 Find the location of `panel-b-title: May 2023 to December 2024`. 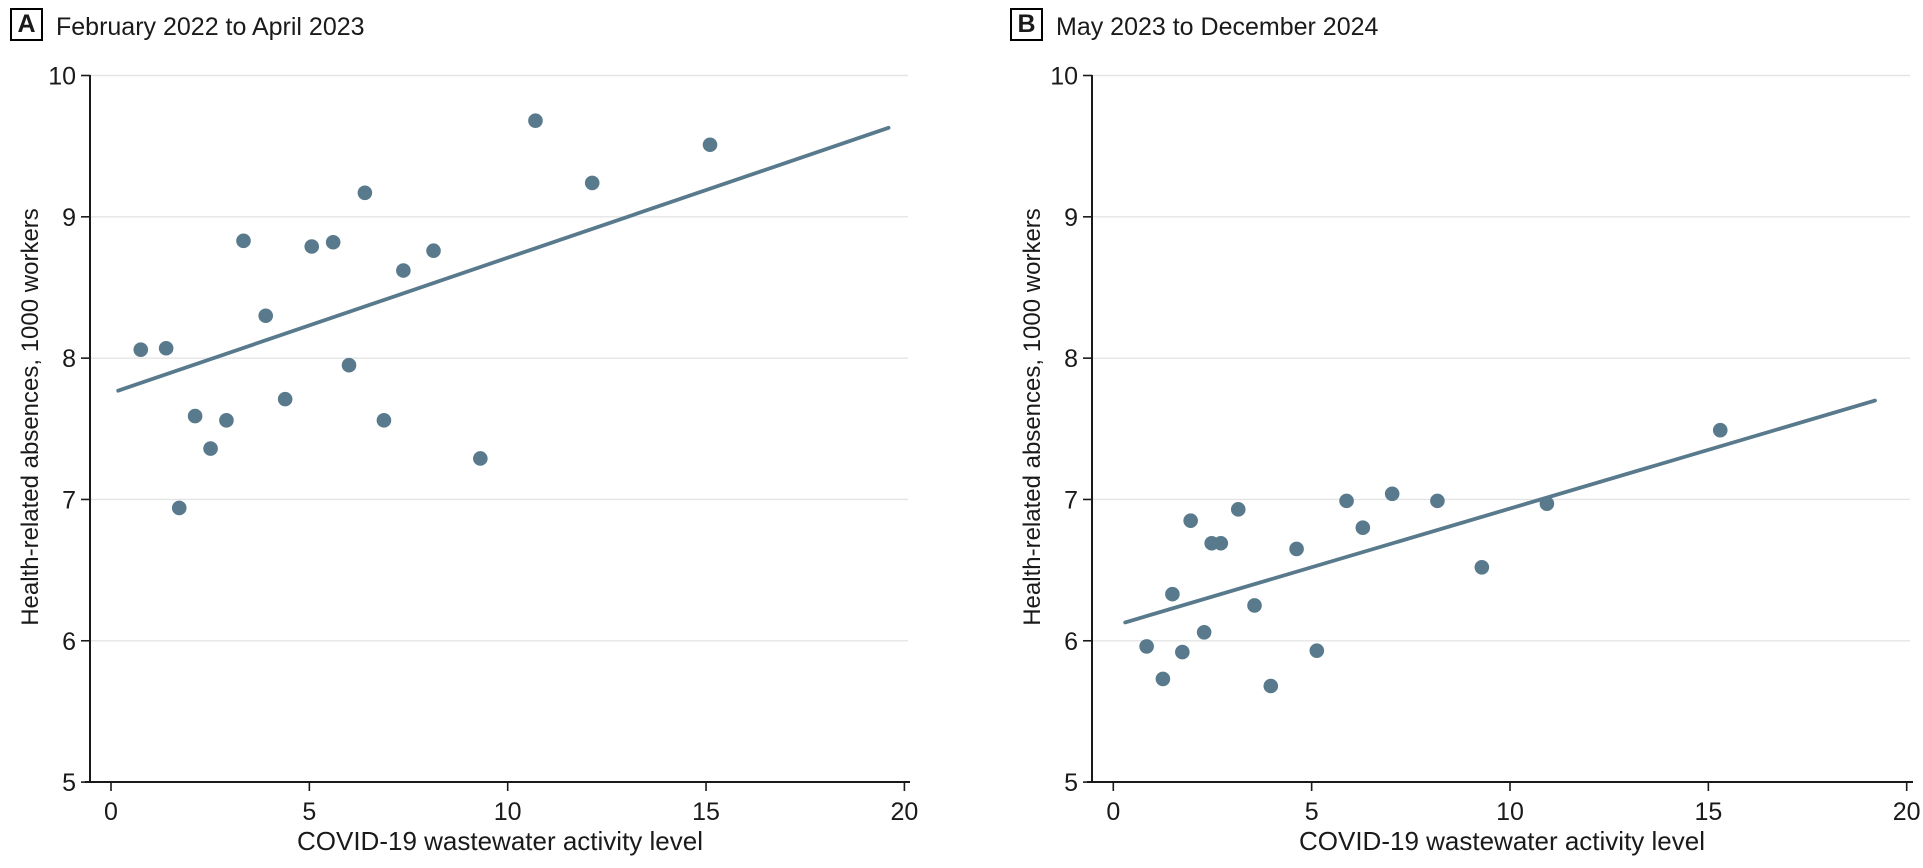

panel-b-title: May 2023 to December 2024 is located at coordinates (1217, 27).